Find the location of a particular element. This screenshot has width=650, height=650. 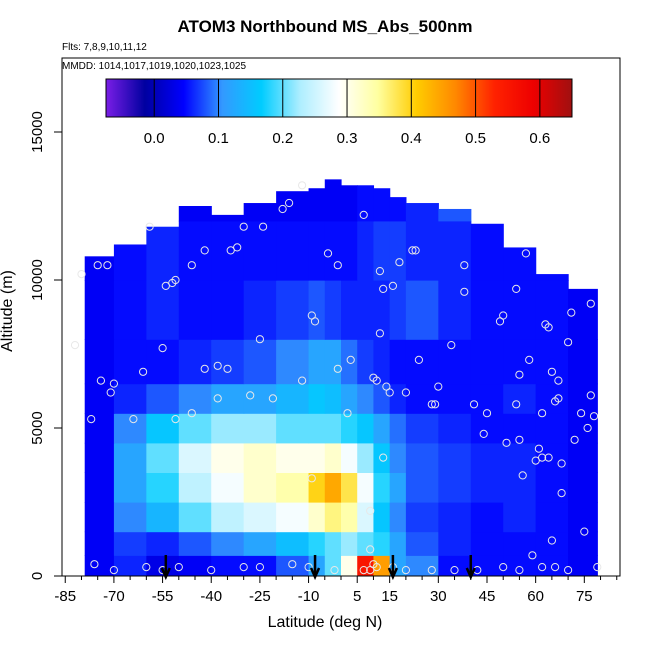

colorbar-tick-label: 0.4 is located at coordinates (411, 138).